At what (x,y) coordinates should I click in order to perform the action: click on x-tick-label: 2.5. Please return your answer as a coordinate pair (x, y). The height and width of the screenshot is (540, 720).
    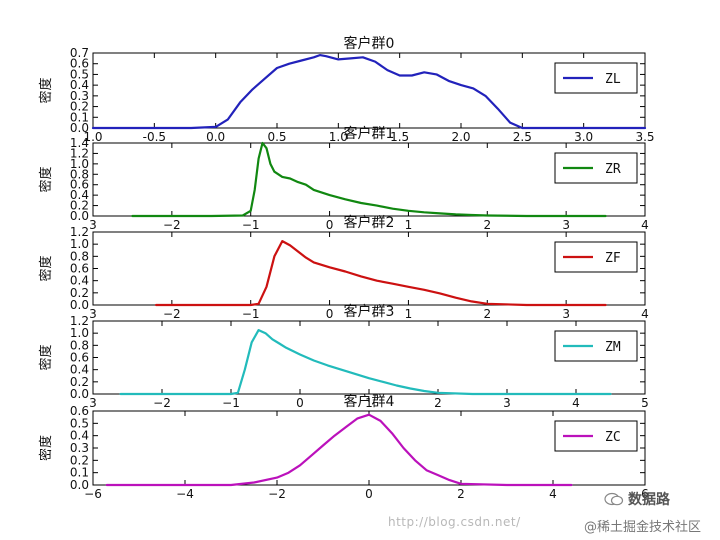
    Looking at the image, I should click on (522, 137).